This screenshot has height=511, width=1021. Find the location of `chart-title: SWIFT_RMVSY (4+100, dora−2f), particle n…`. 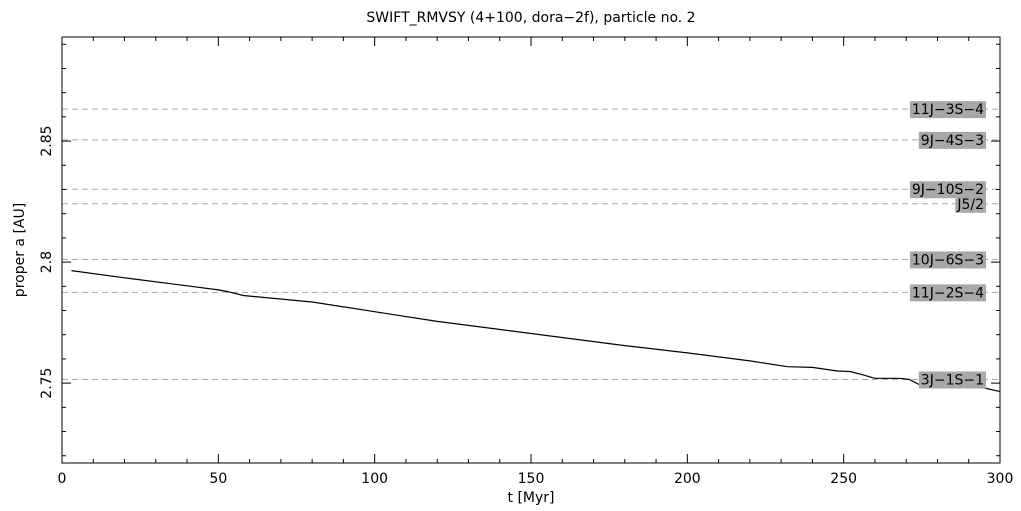

chart-title: SWIFT_RMVSY (4+100, dora−2f), particle n… is located at coordinates (530, 18).